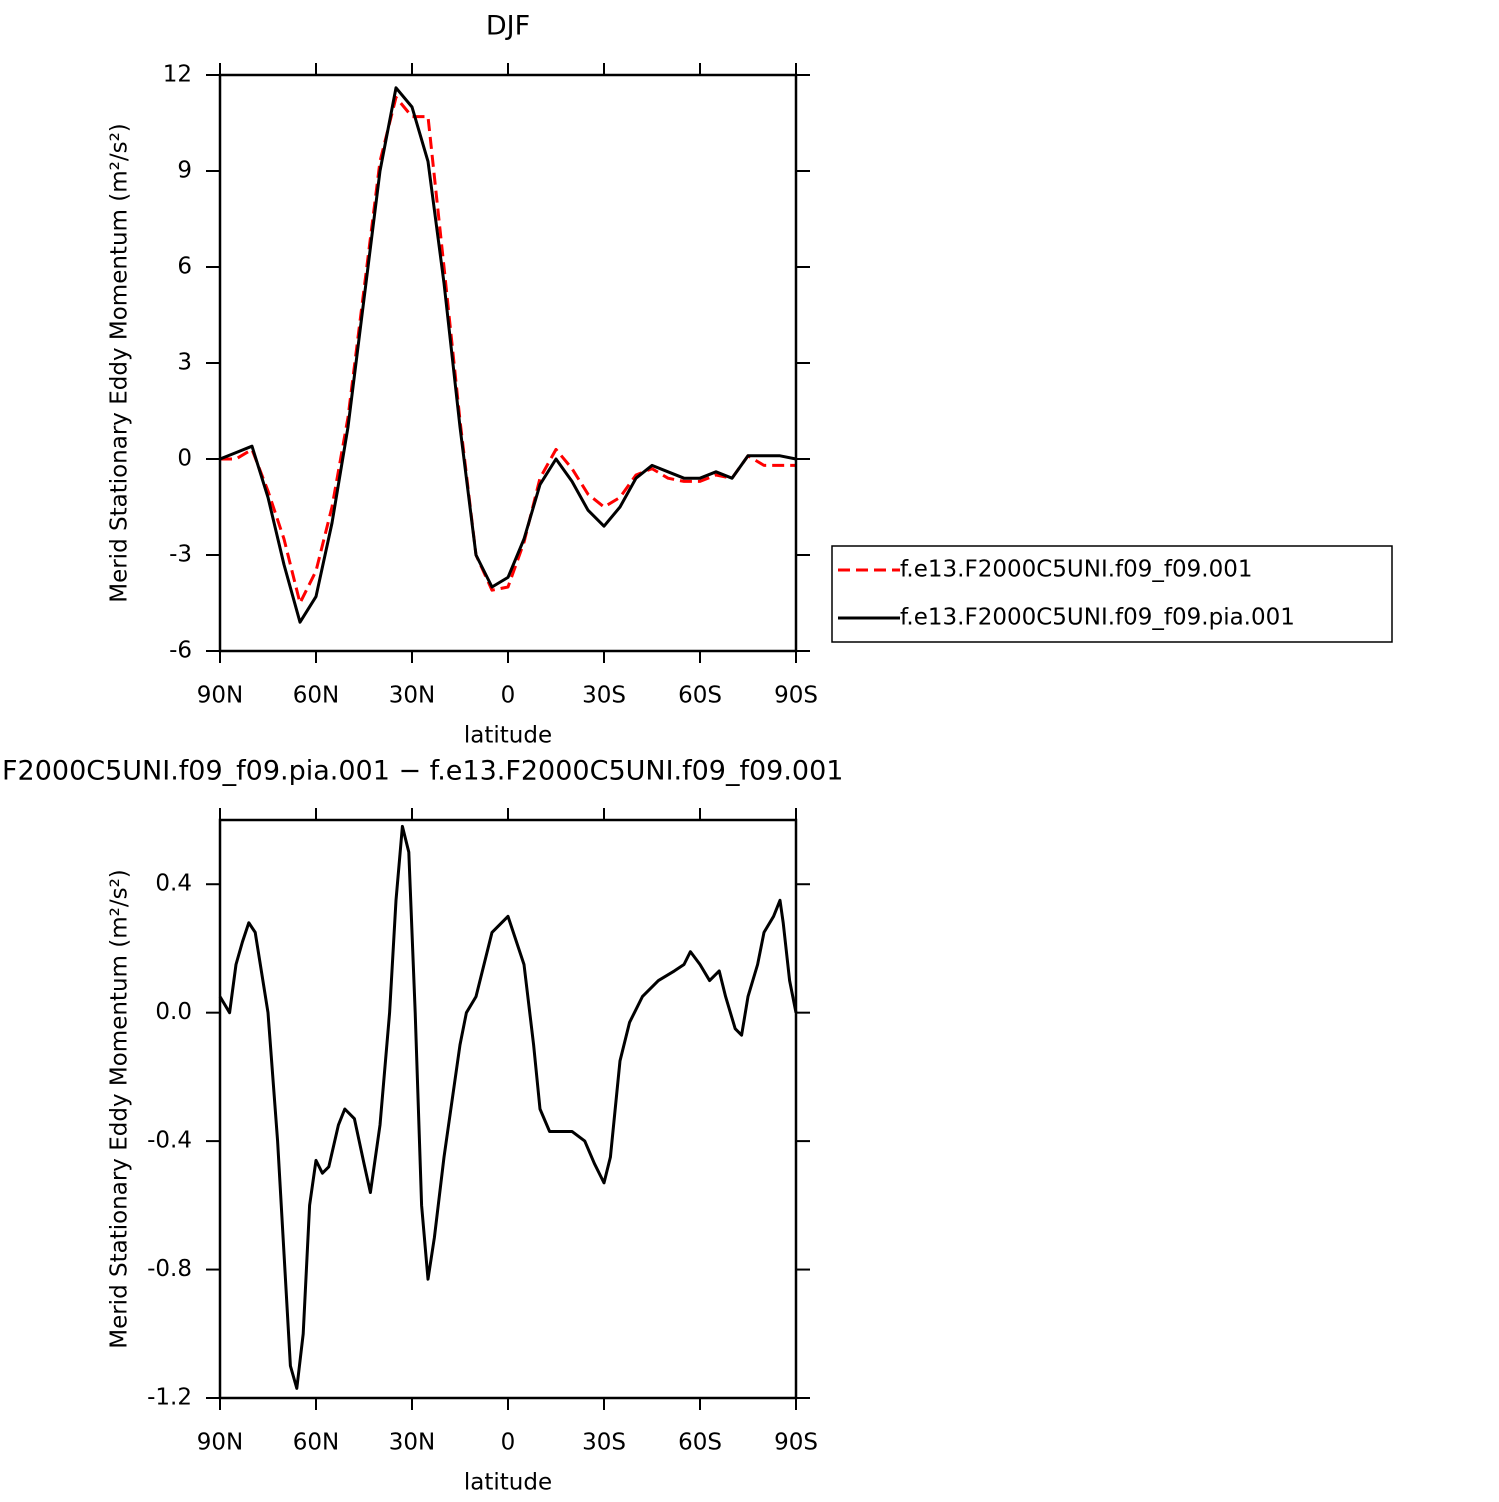  I want to click on chart-title: DJF, so click(508, 26).